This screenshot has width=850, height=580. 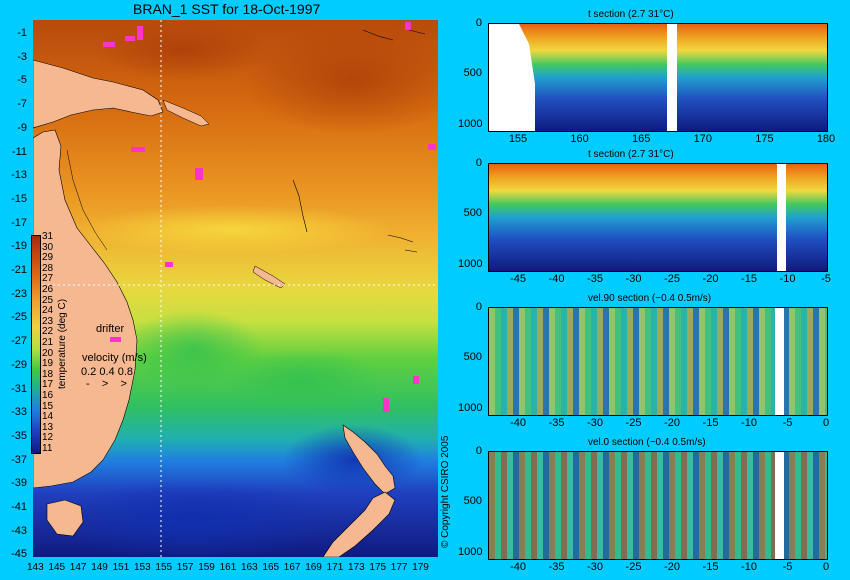 I want to click on map-title: BRAN_1 SST for 18-Oct-1997, so click(x=227, y=9).